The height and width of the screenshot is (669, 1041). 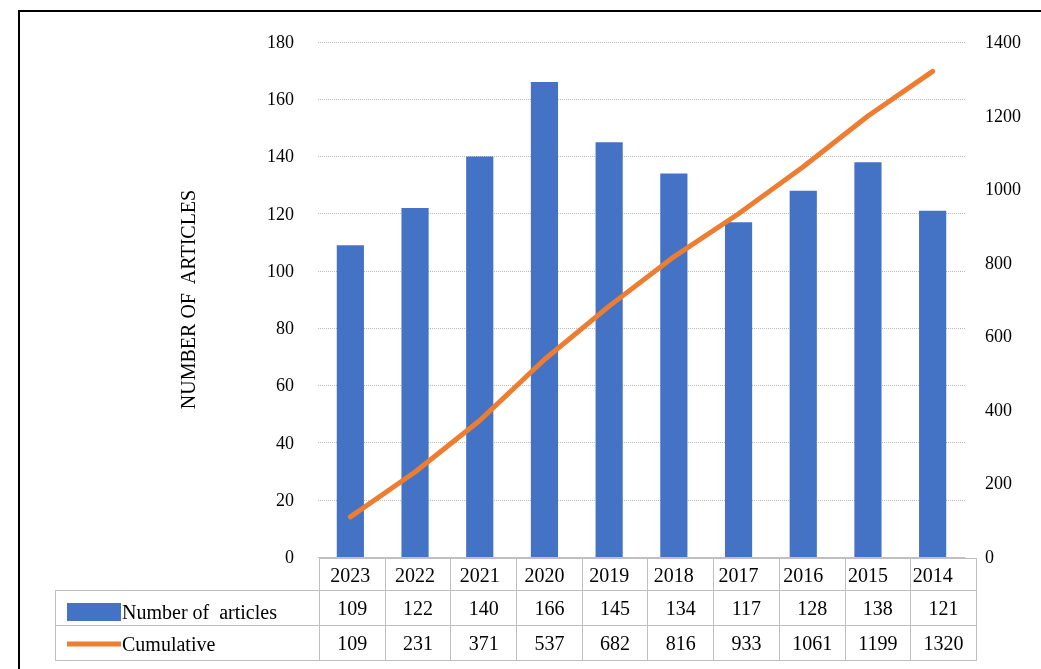 What do you see at coordinates (998, 262) in the screenshot?
I see `y2-tick-label: 800` at bounding box center [998, 262].